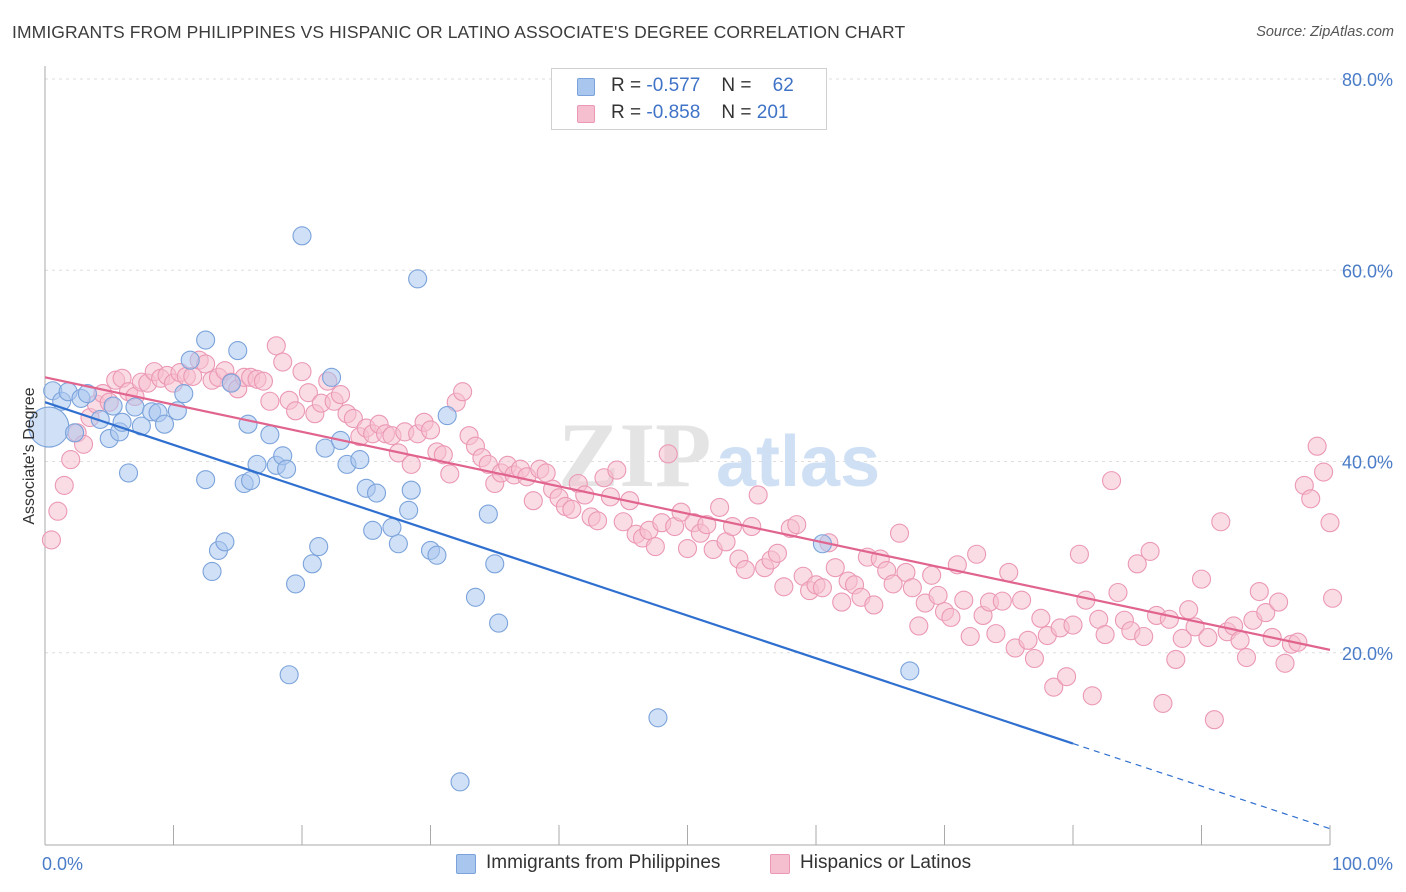  I want to click on legend-swatch-pink, so click(586, 114).